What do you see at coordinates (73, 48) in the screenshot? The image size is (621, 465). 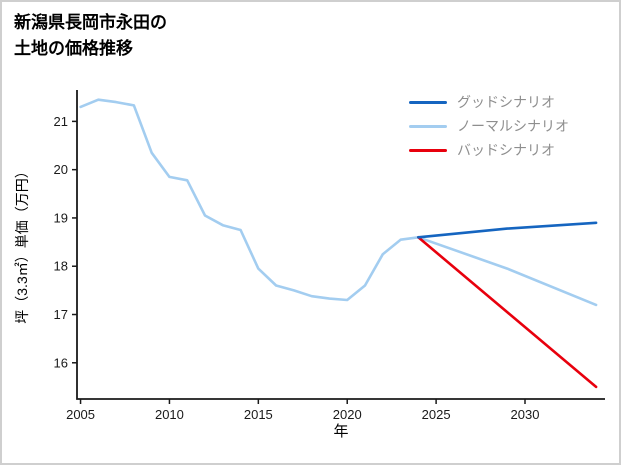 I see `chart-title-line-2: 土地の価格推移` at bounding box center [73, 48].